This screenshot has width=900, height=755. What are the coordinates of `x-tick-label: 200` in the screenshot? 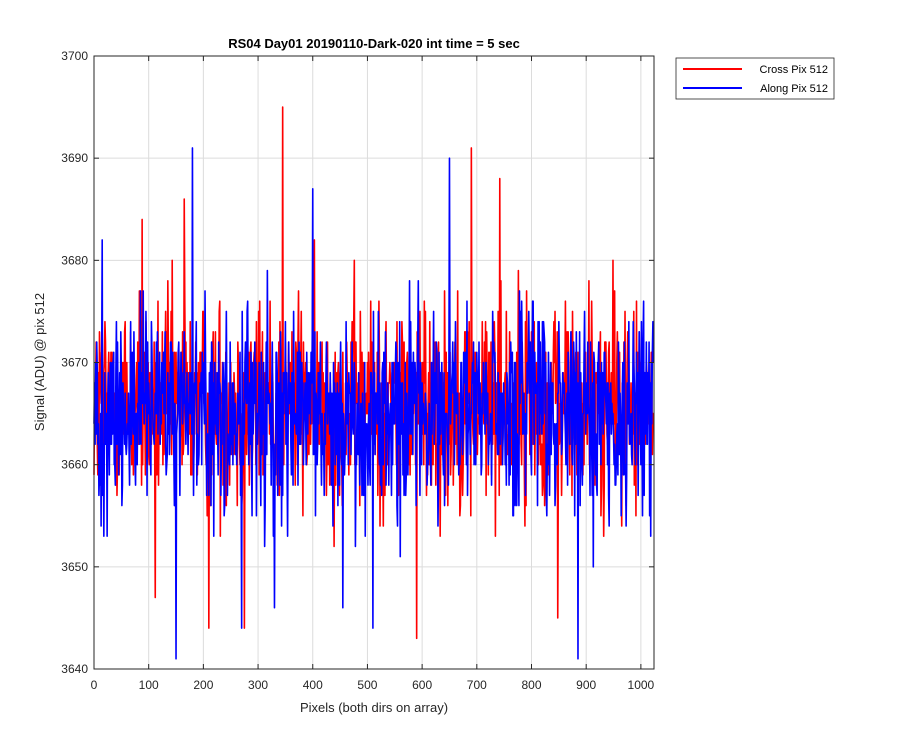 It's located at (203, 685).